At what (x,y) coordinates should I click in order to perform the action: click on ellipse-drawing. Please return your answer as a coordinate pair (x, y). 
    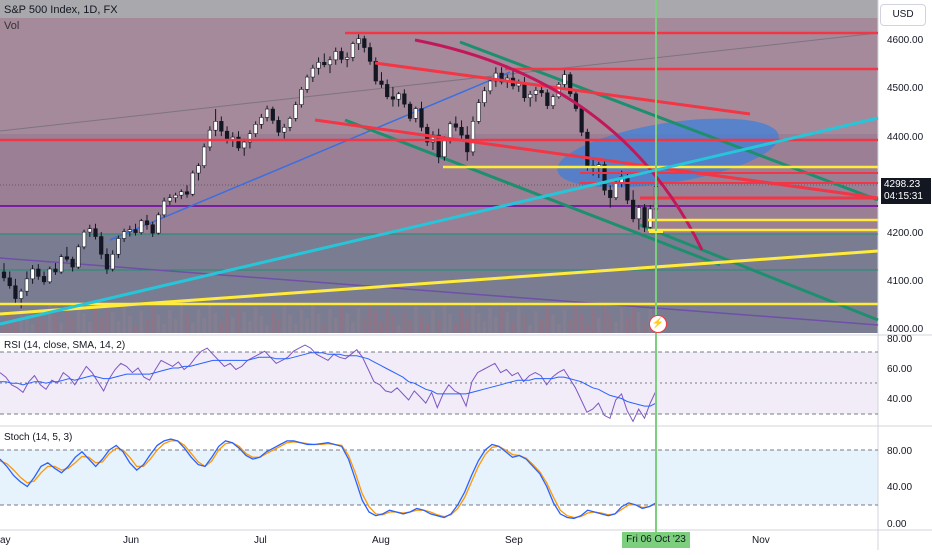
    Looking at the image, I should click on (668, 153).